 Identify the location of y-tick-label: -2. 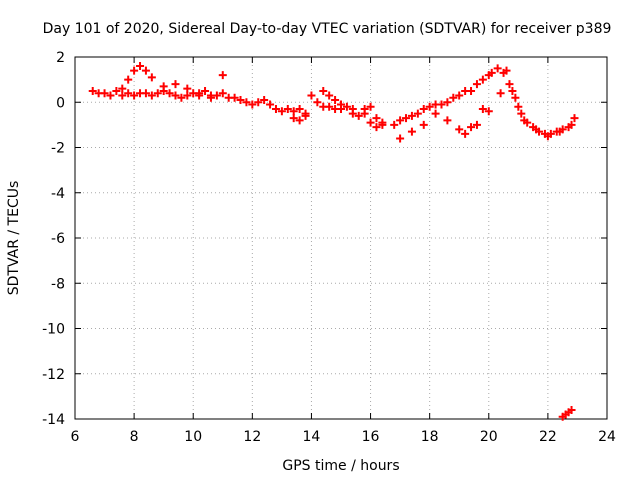
(58, 149).